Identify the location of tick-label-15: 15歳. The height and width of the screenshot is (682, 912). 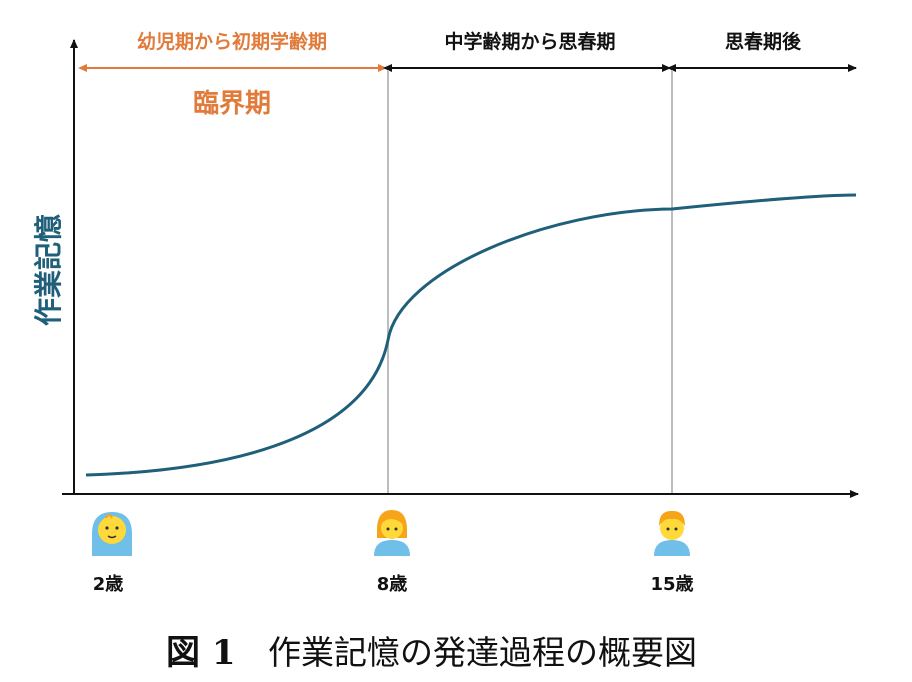
(671, 584).